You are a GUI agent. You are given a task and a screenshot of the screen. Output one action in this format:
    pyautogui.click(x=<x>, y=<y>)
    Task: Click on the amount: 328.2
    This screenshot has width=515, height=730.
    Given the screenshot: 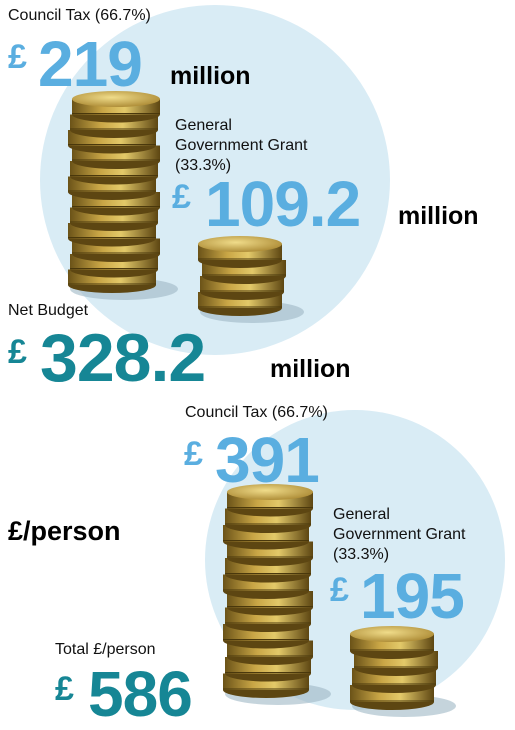 What is the action you would take?
    pyautogui.click(x=123, y=358)
    